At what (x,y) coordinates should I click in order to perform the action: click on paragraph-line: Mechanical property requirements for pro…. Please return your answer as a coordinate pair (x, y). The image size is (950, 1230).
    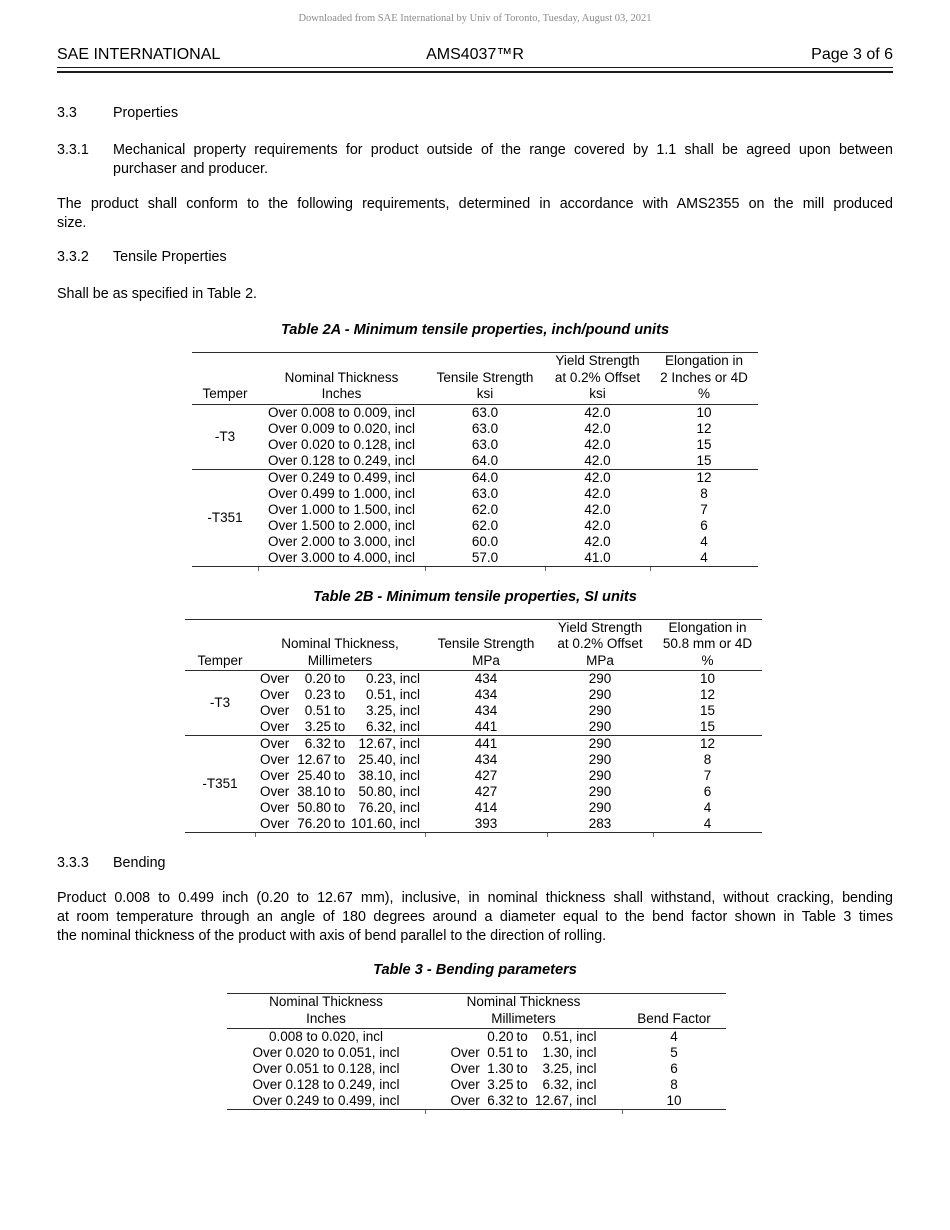
    Looking at the image, I should click on (503, 150).